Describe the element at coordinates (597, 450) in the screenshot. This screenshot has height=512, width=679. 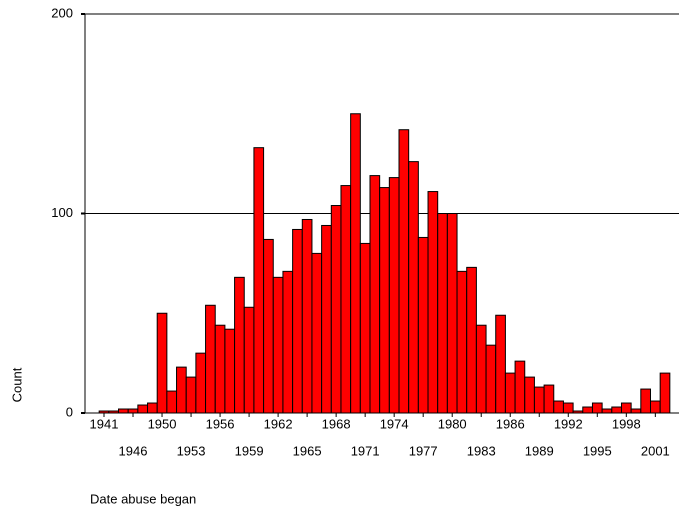
I see `x-tick-label: 1995` at that location.